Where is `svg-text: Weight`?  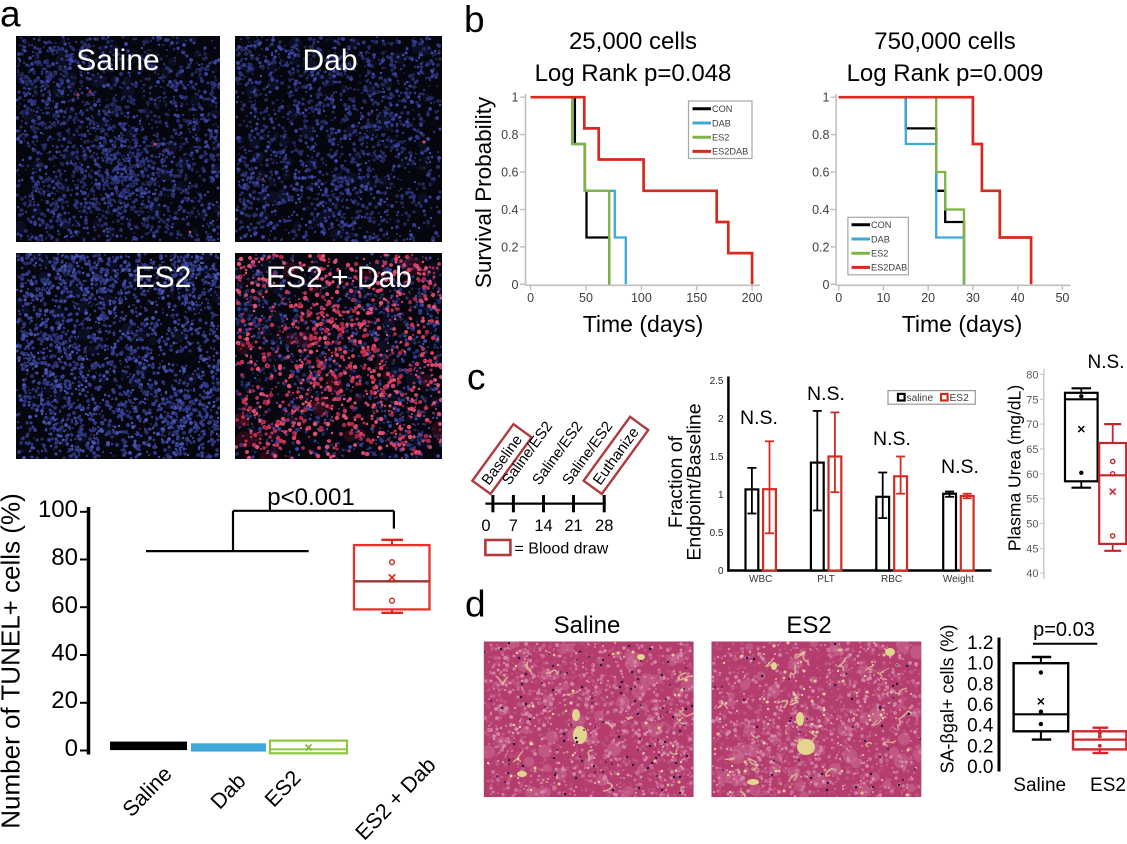 svg-text: Weight is located at coordinates (958, 579).